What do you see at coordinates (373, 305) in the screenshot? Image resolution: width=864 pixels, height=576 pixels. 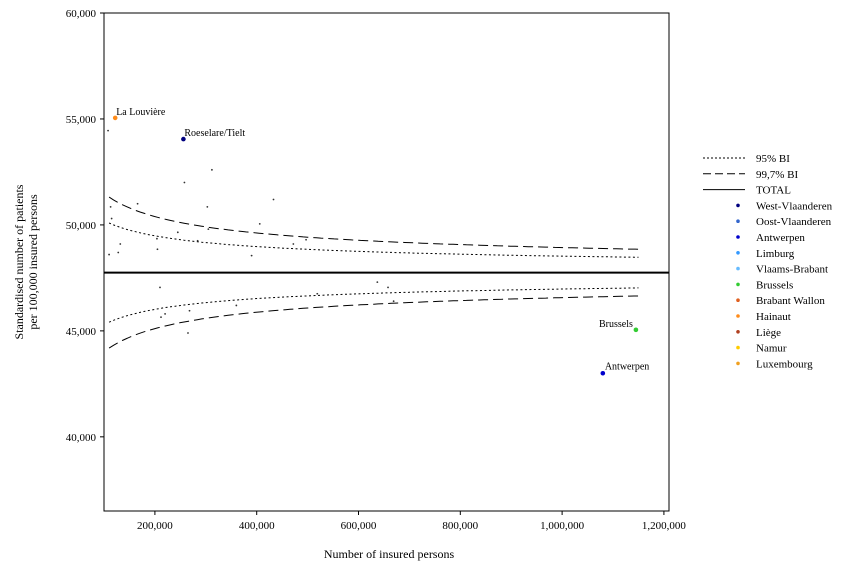 I see `lower-95-limit` at bounding box center [373, 305].